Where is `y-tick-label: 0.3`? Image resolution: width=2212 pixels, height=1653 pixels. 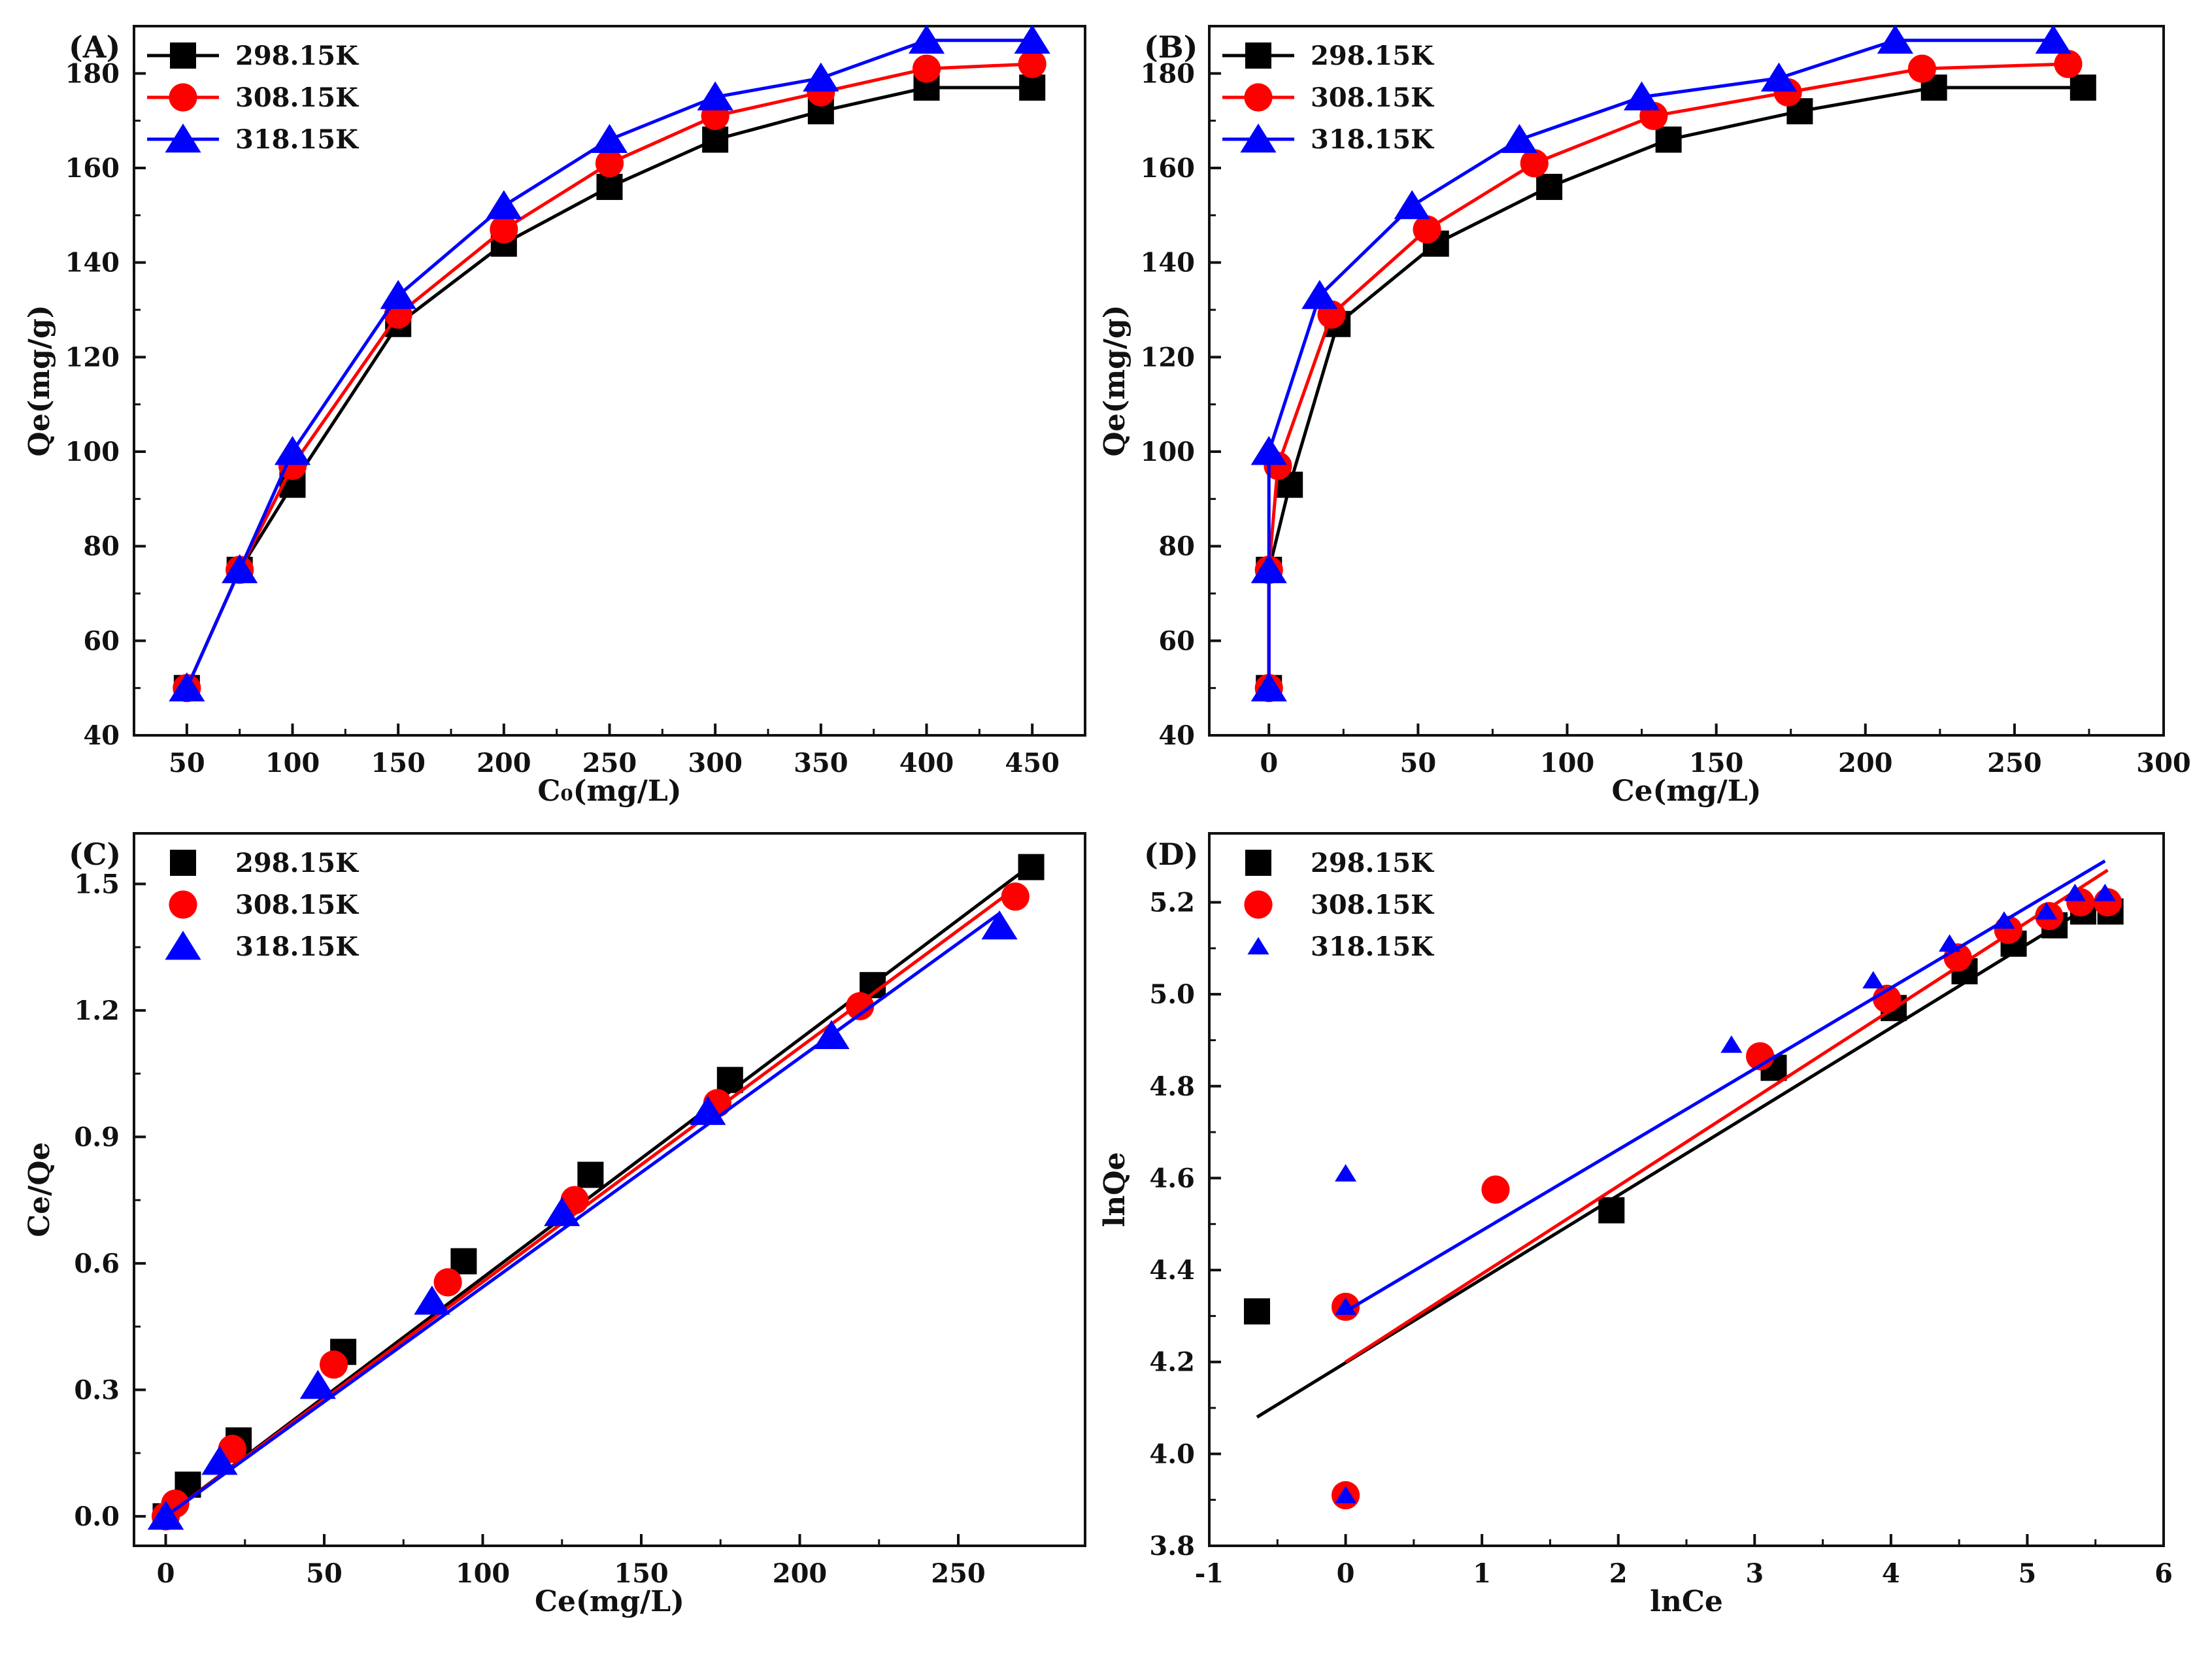
y-tick-label: 0.3 is located at coordinates (97, 1390).